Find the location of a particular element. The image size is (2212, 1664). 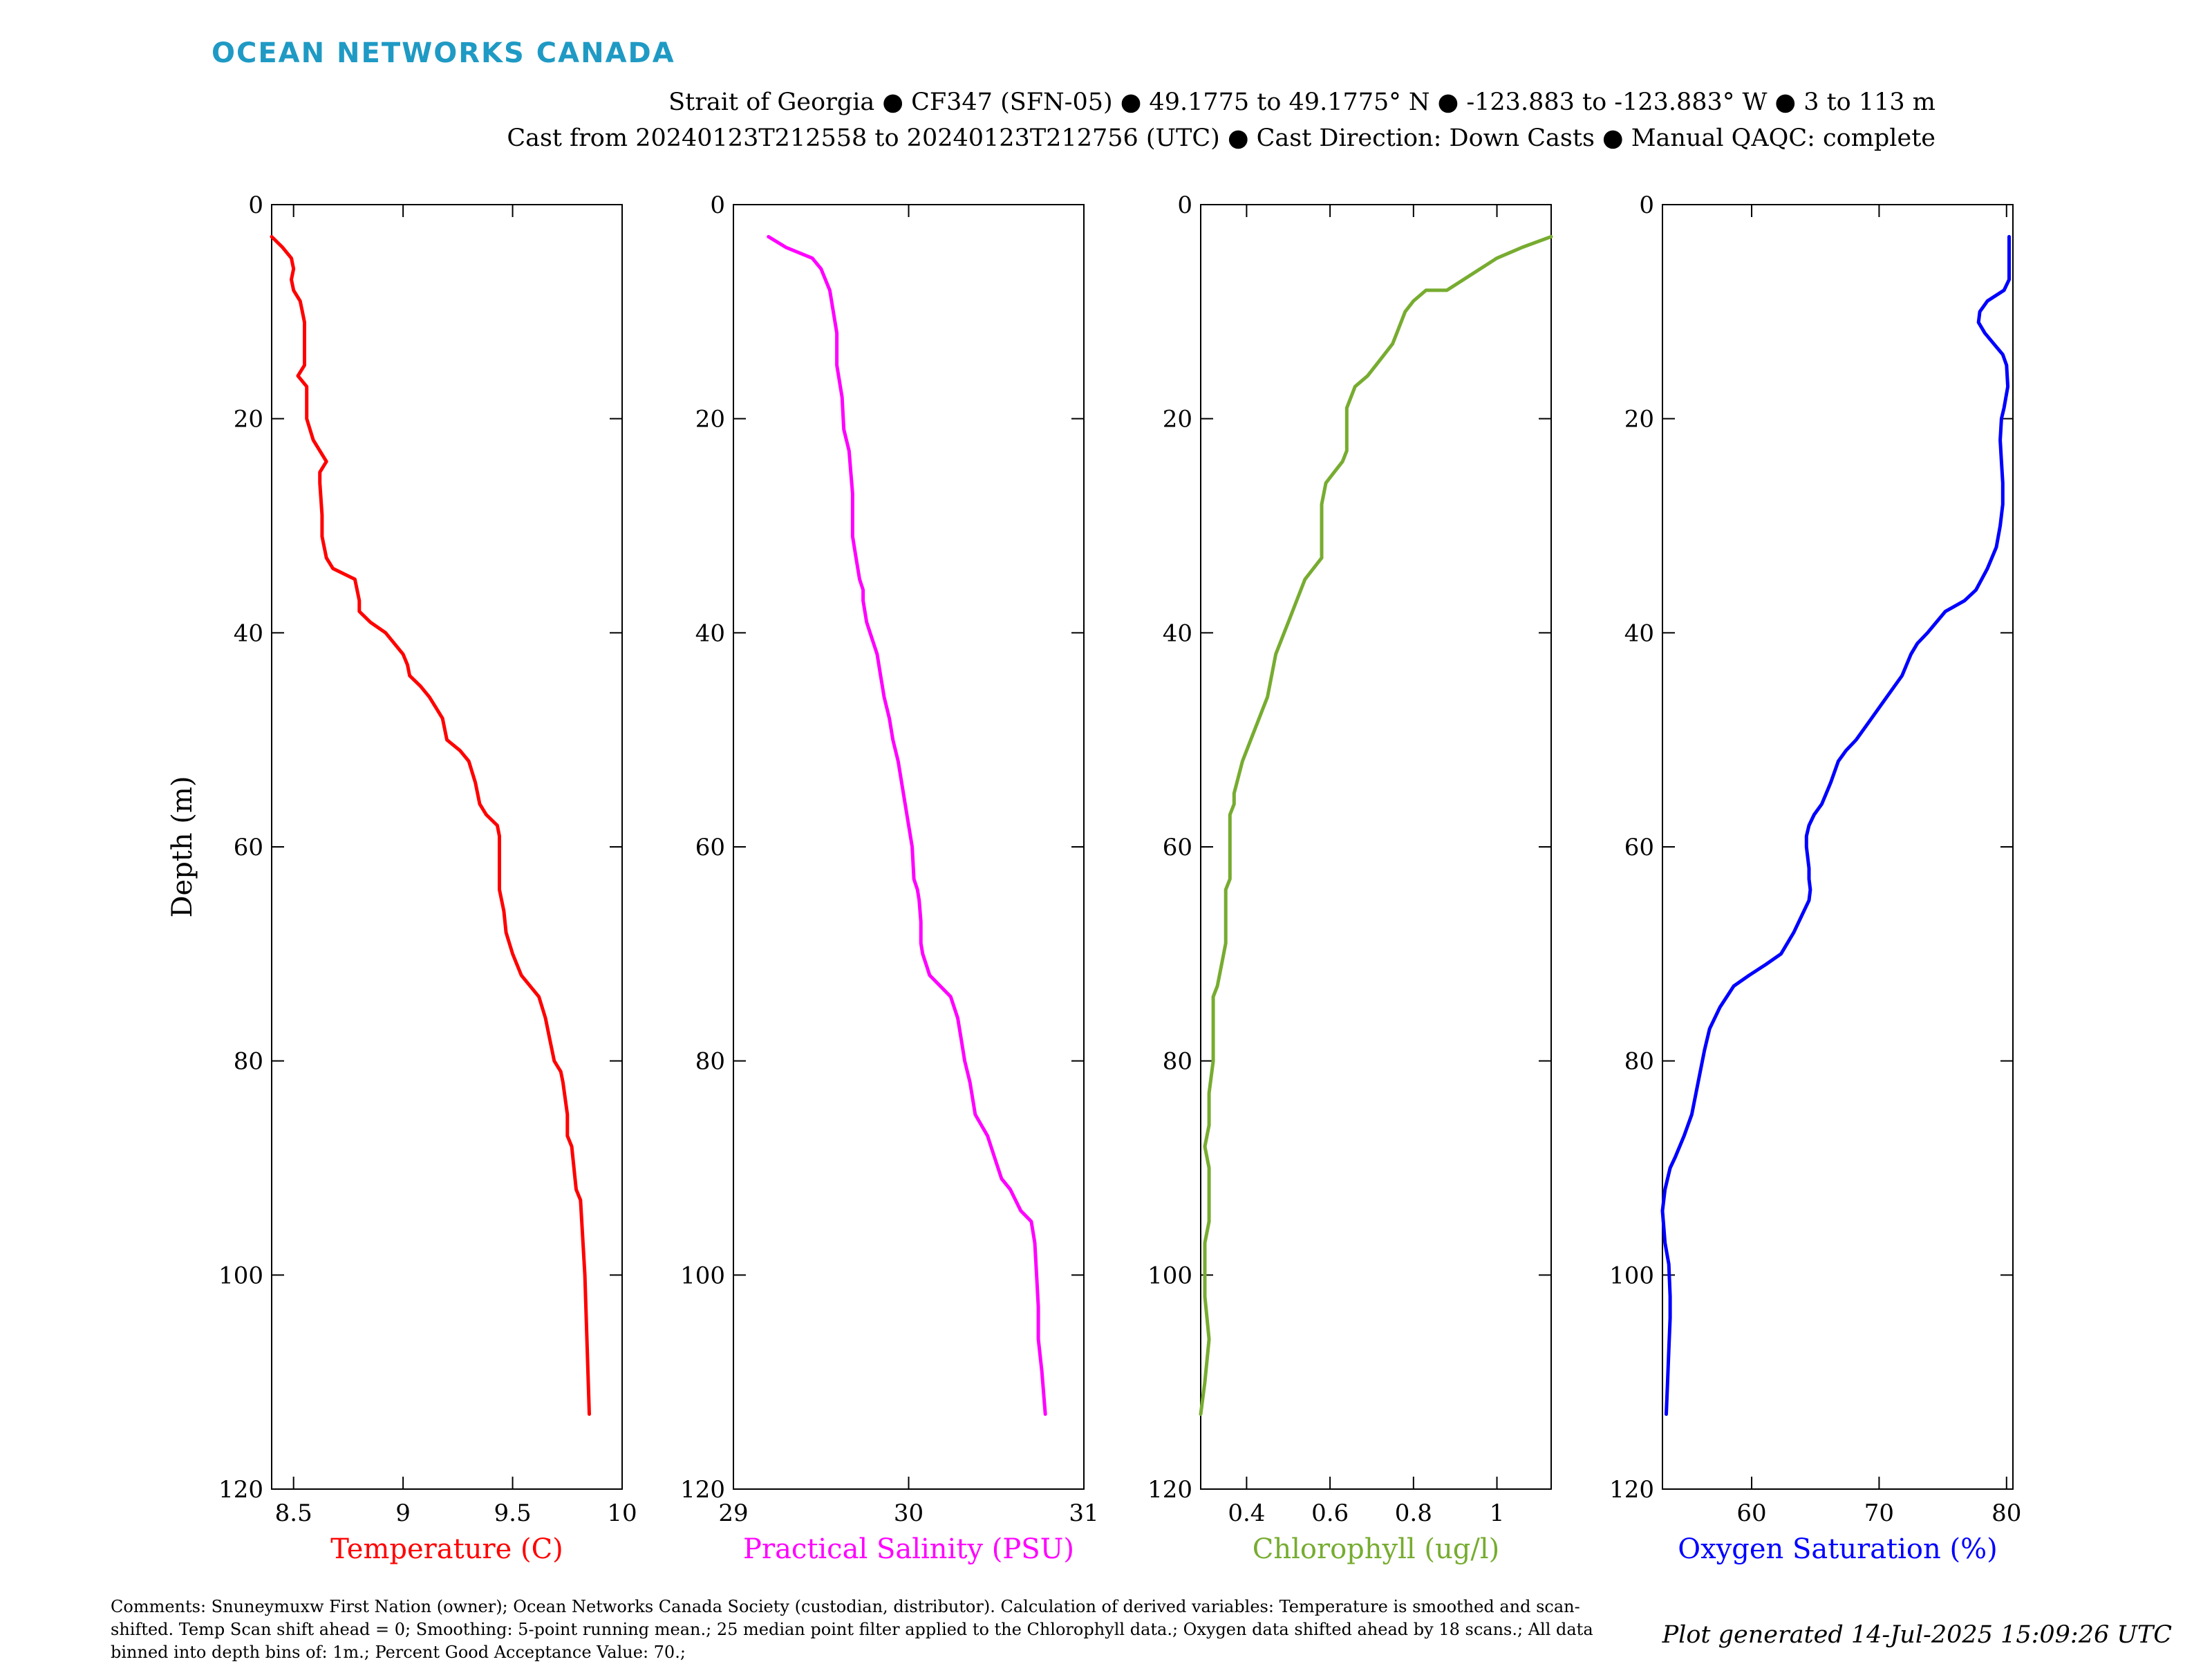

generated-timestamp: Plot generated 14-Jul-2025 15:09:26 UTC is located at coordinates (1917, 1635).